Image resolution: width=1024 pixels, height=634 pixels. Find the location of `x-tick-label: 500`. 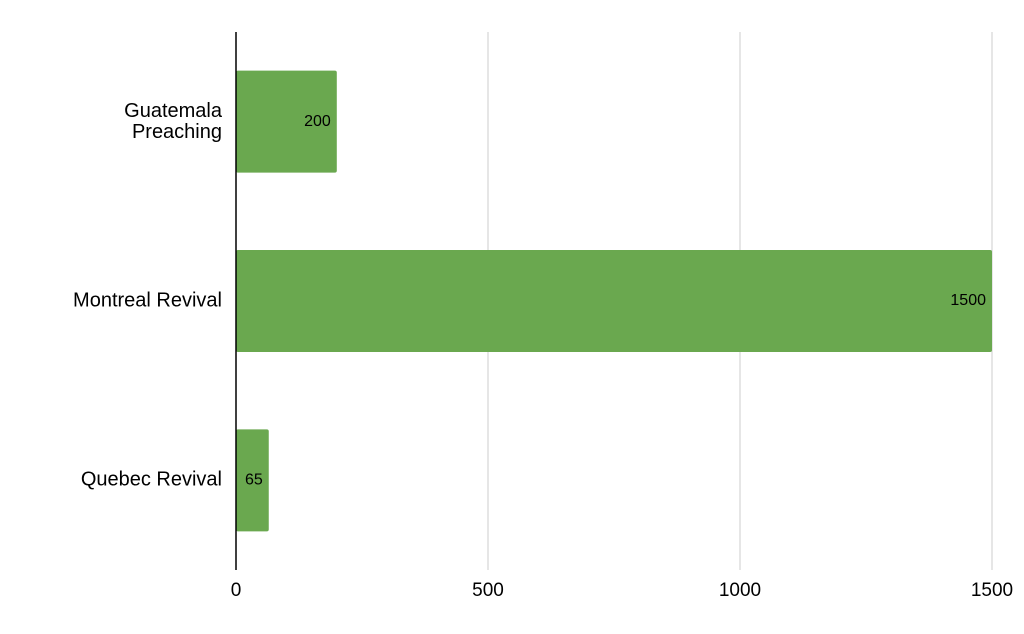

x-tick-label: 500 is located at coordinates (488, 590).